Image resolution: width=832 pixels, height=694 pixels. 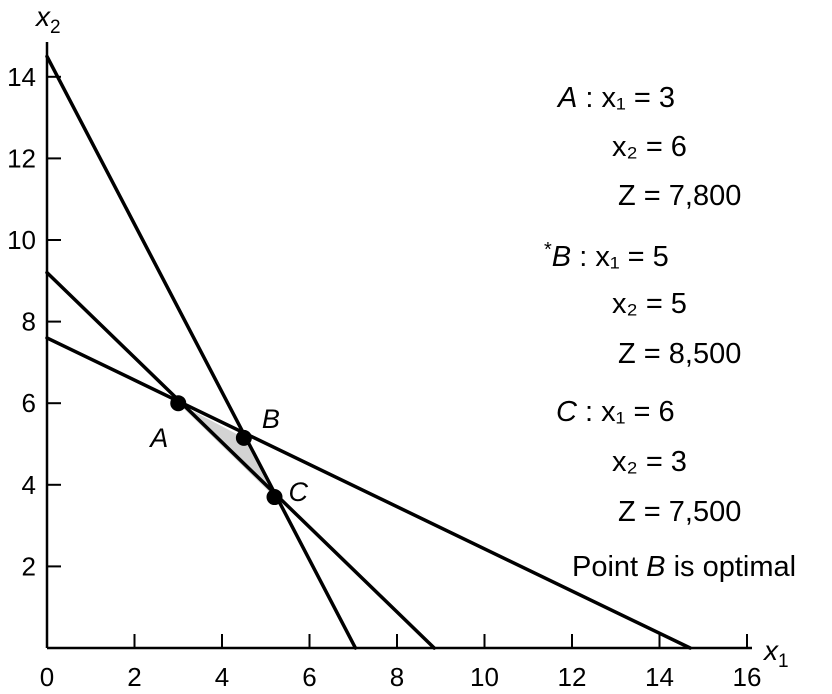 I want to click on annotation-a-x1: A : x₁ = 3, so click(x=616, y=98).